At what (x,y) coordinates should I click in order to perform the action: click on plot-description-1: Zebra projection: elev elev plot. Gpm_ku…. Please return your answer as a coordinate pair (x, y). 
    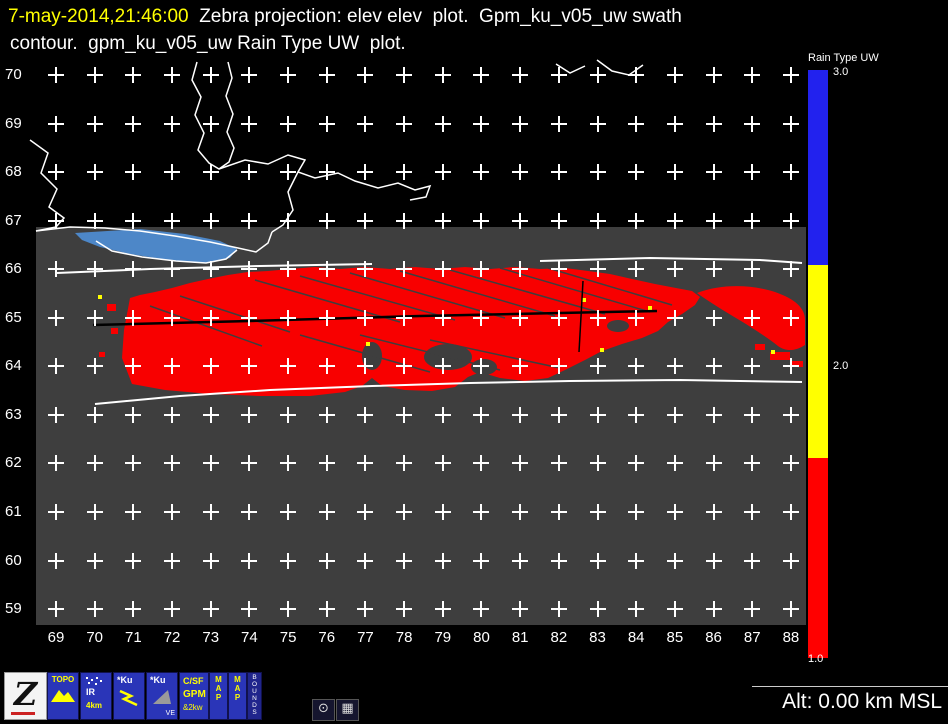
    Looking at the image, I should click on (440, 16).